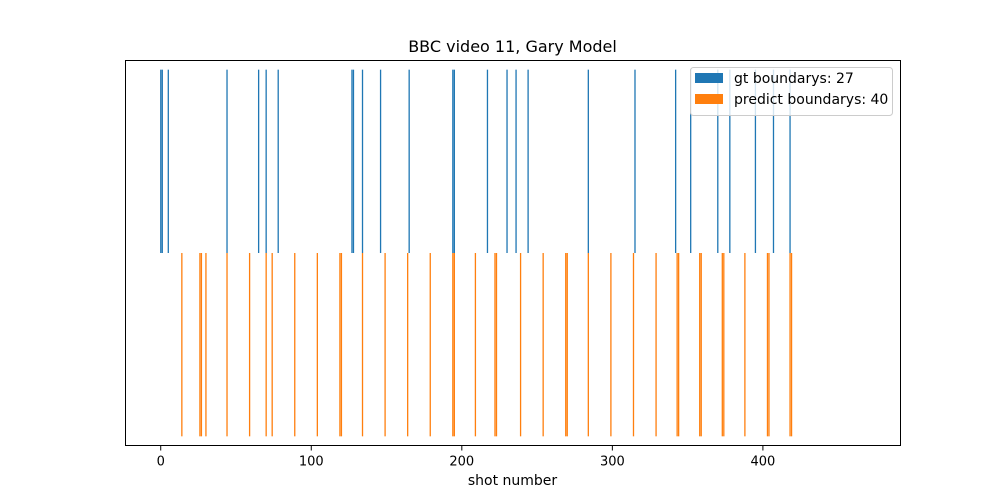 This screenshot has height=504, width=1000. I want to click on x-tick-label: 200, so click(461, 462).